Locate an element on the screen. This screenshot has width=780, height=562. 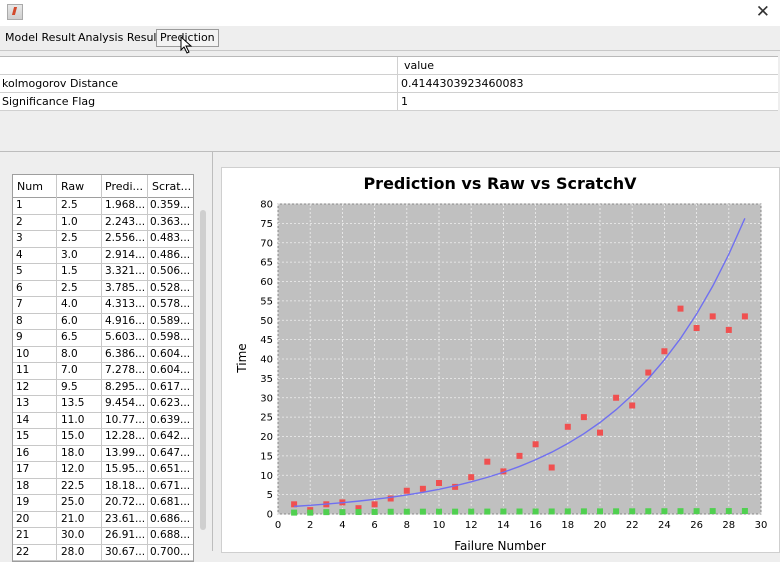
y-tick-label: 55 is located at coordinates (266, 301).